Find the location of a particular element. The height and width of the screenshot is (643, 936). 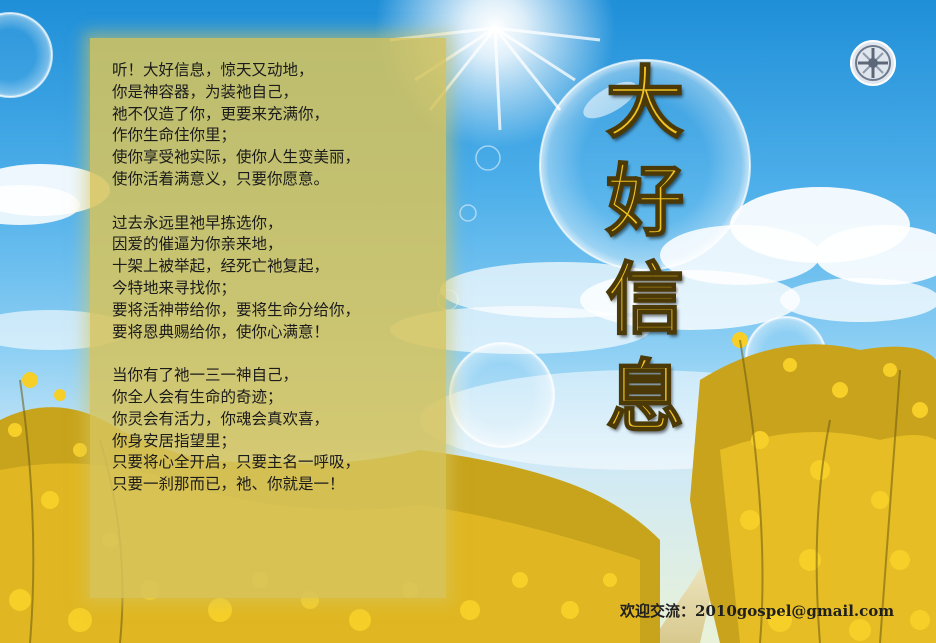

poem-line: 要将恩典赐给你，使你心满意！ is located at coordinates (221, 331).